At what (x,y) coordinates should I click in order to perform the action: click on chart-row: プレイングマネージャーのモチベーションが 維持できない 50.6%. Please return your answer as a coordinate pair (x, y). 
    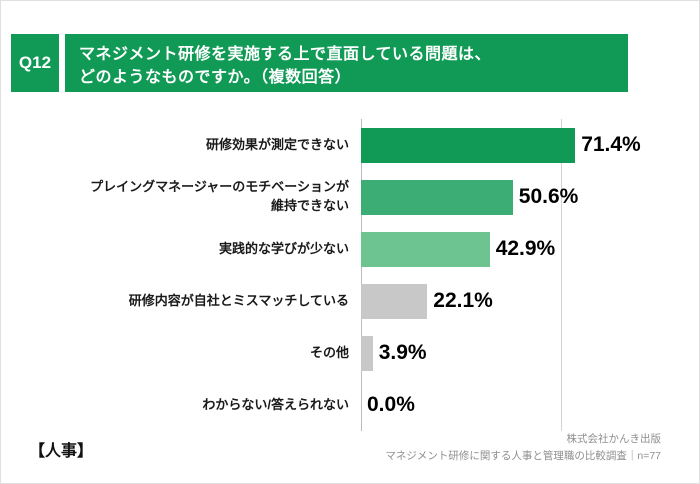
    Looking at the image, I should click on (353, 197).